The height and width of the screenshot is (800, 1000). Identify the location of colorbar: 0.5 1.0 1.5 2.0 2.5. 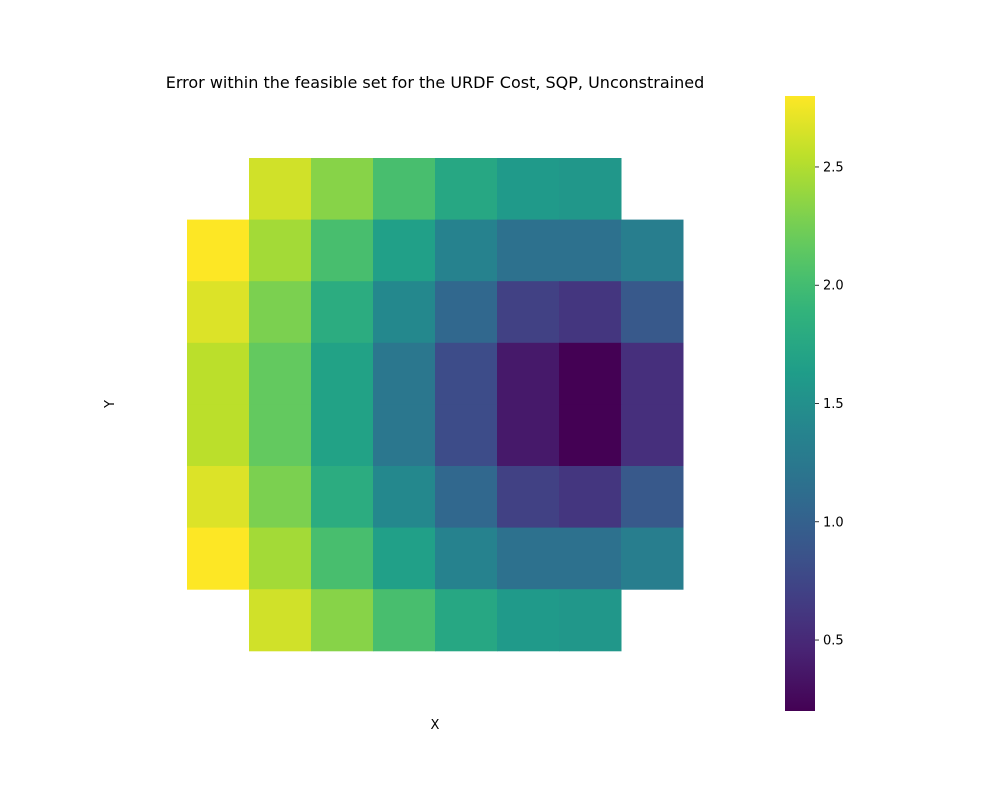
(814, 403).